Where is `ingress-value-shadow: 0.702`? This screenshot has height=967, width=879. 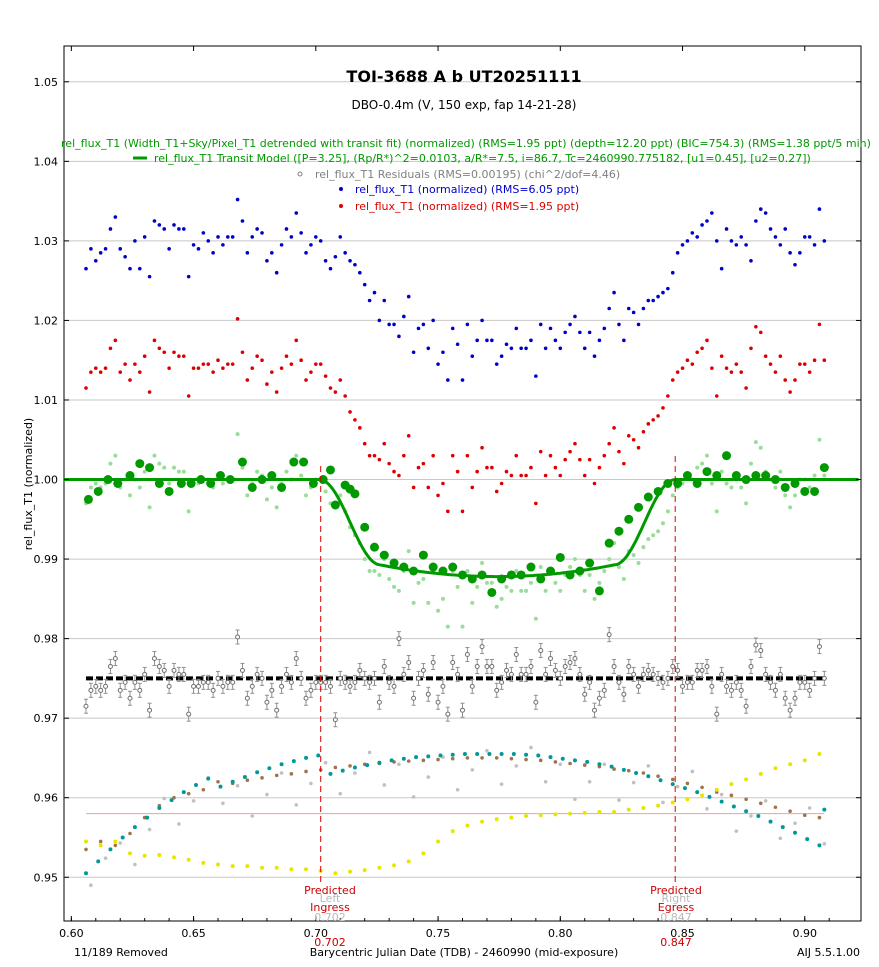 ingress-value-shadow: 0.702 is located at coordinates (330, 917).